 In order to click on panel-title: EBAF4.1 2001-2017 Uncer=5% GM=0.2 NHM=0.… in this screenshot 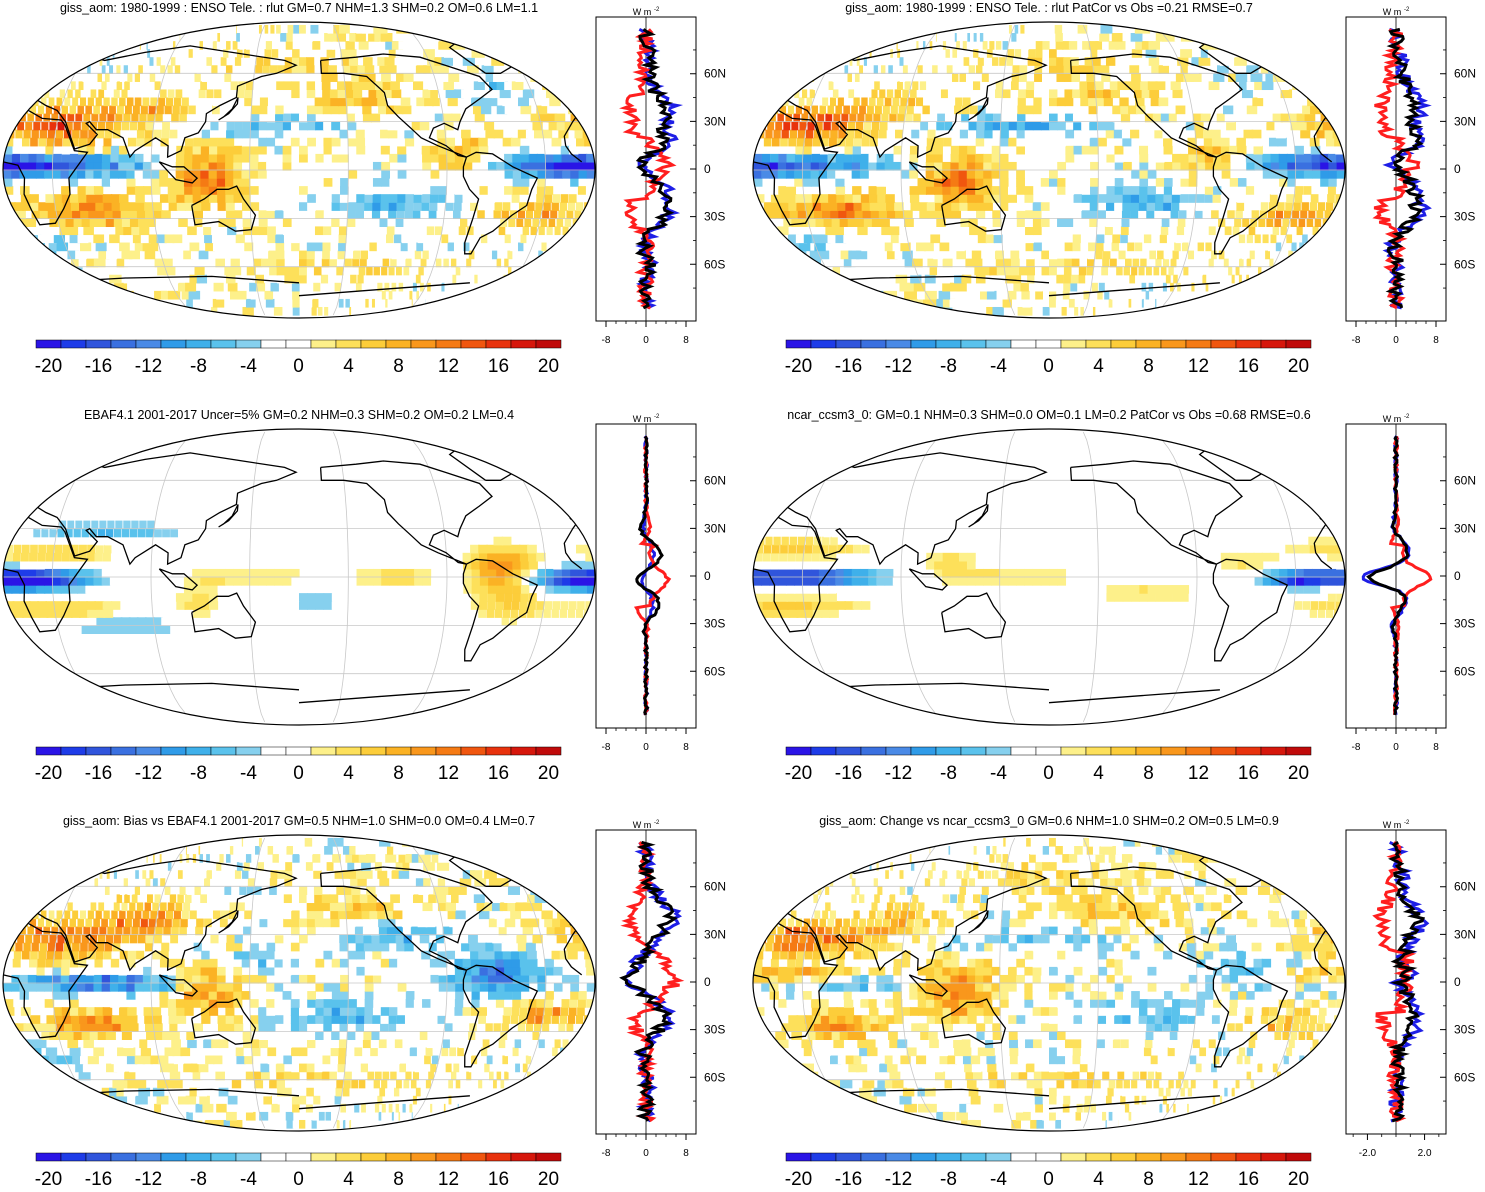, I will do `click(299, 415)`.